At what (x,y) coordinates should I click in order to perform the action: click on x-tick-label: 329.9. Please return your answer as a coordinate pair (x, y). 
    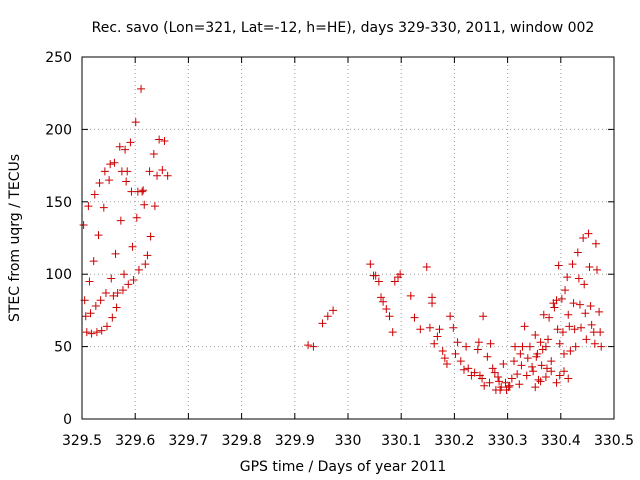
    Looking at the image, I should click on (295, 441).